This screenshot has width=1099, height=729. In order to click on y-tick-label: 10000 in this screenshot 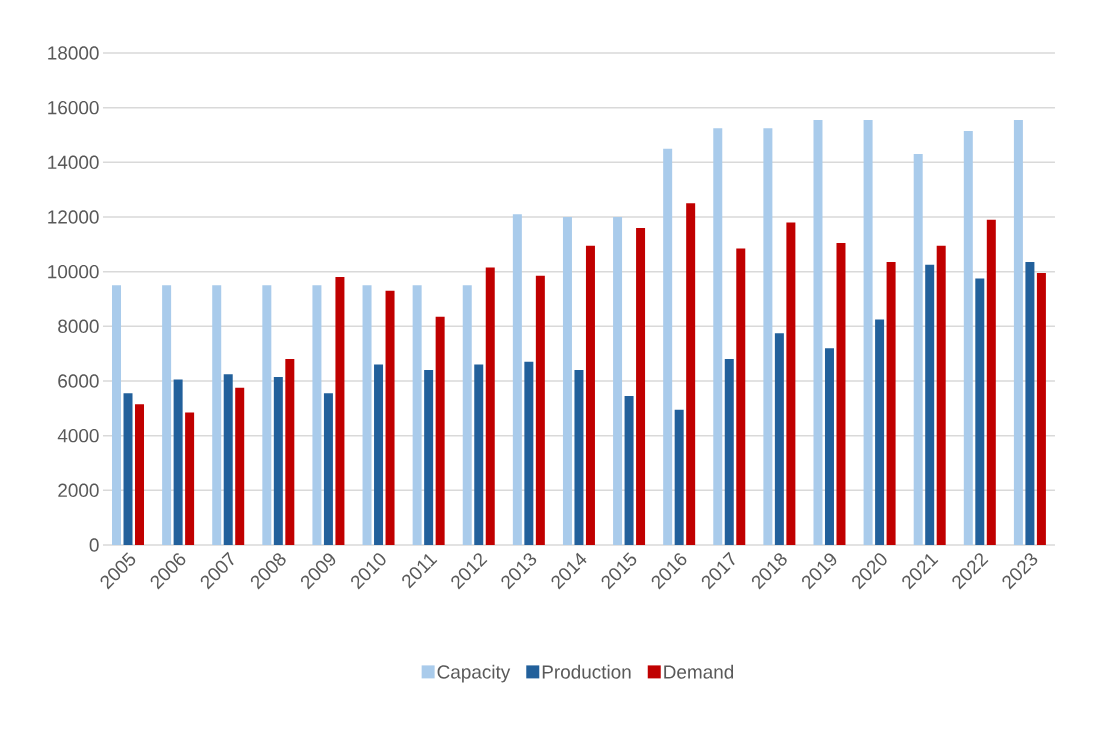, I will do `click(73, 271)`.